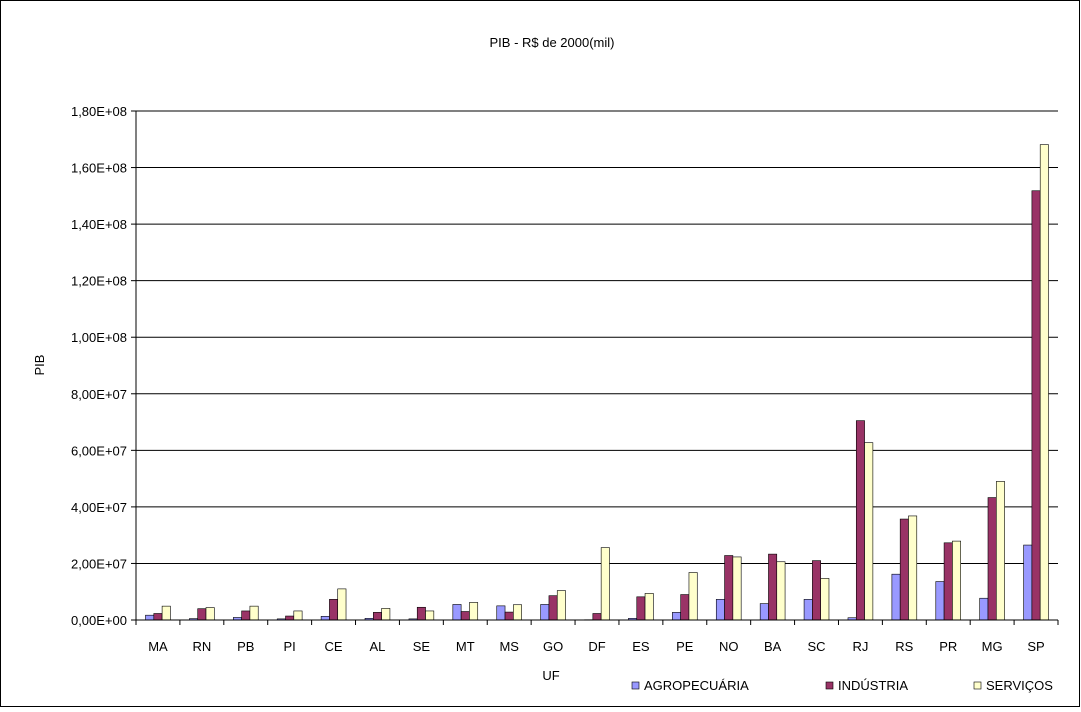  I want to click on bar-serviços-mt, so click(474, 611).